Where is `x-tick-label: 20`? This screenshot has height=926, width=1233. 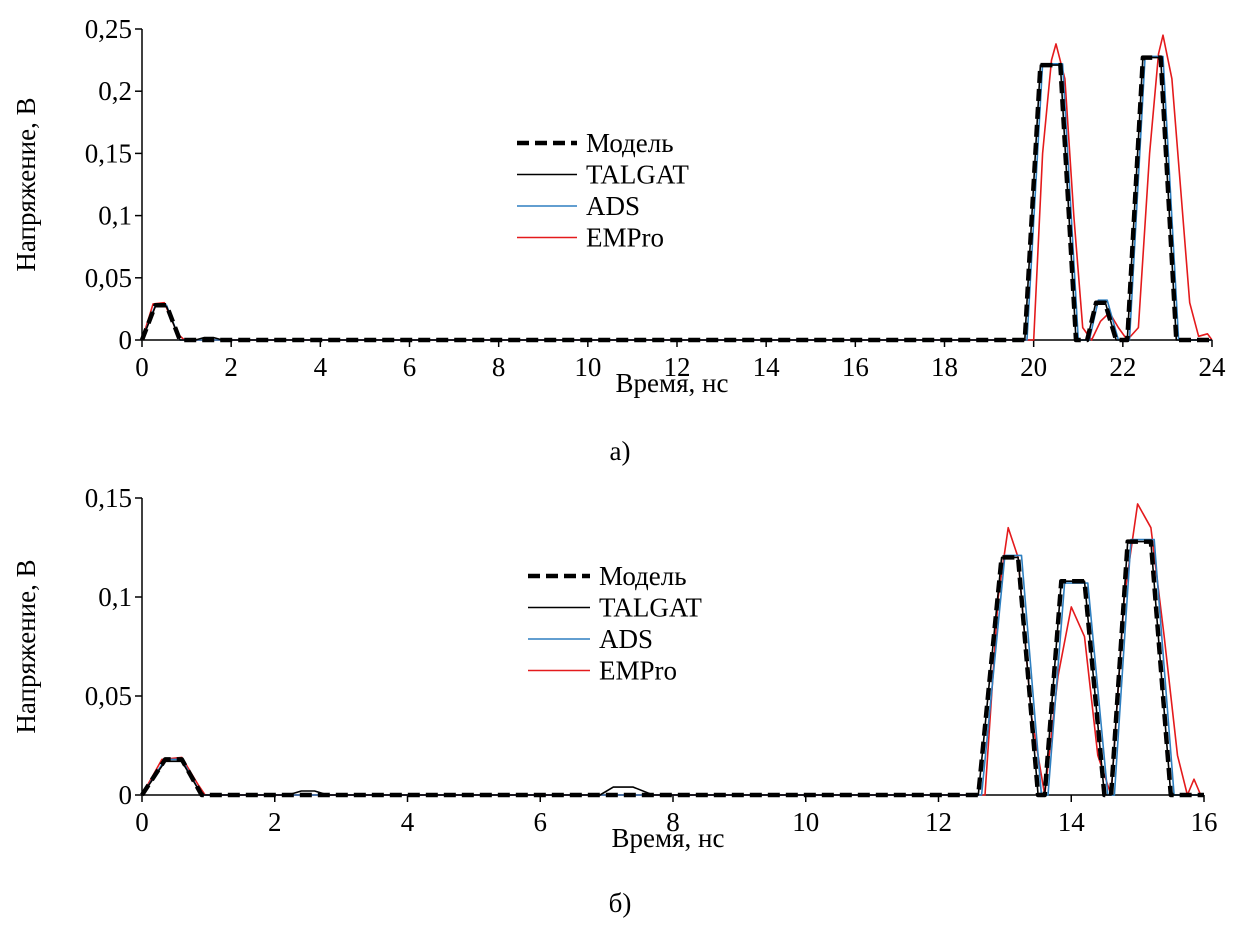
x-tick-label: 20 is located at coordinates (1033, 367).